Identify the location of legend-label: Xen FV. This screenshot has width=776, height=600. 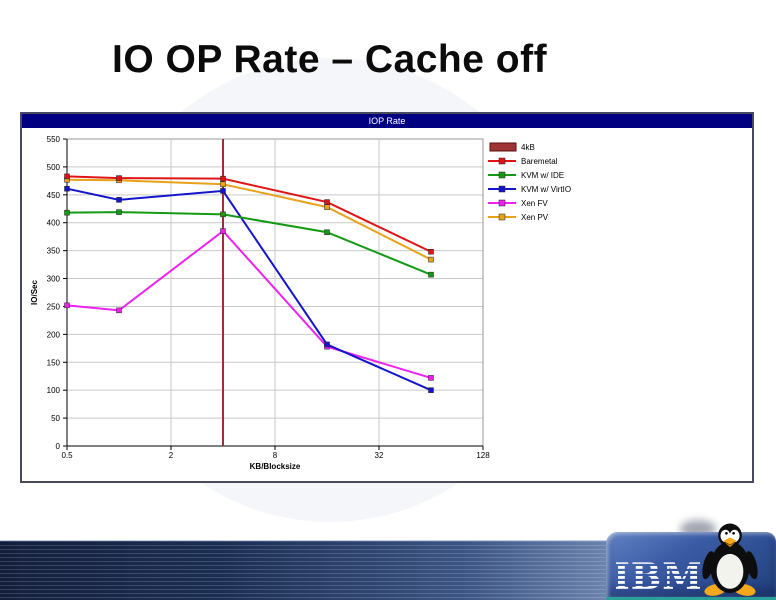
(534, 203).